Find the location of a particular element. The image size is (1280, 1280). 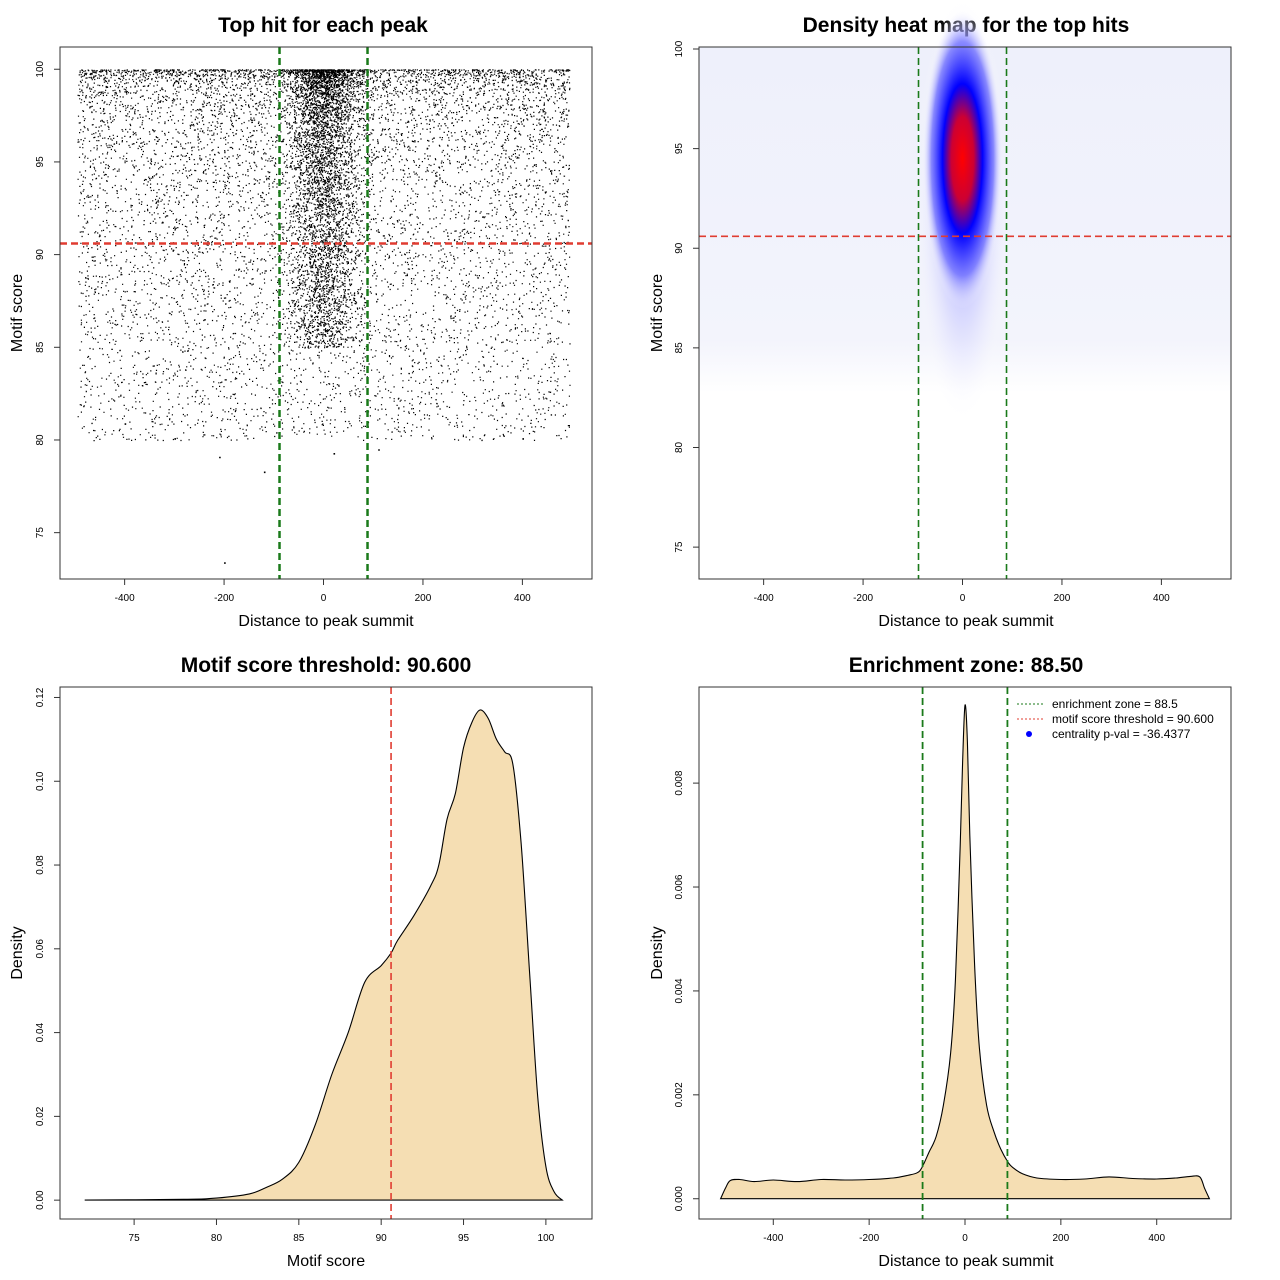

legend-label-threshold: motif score threshold = 90.600 is located at coordinates (1133, 719).